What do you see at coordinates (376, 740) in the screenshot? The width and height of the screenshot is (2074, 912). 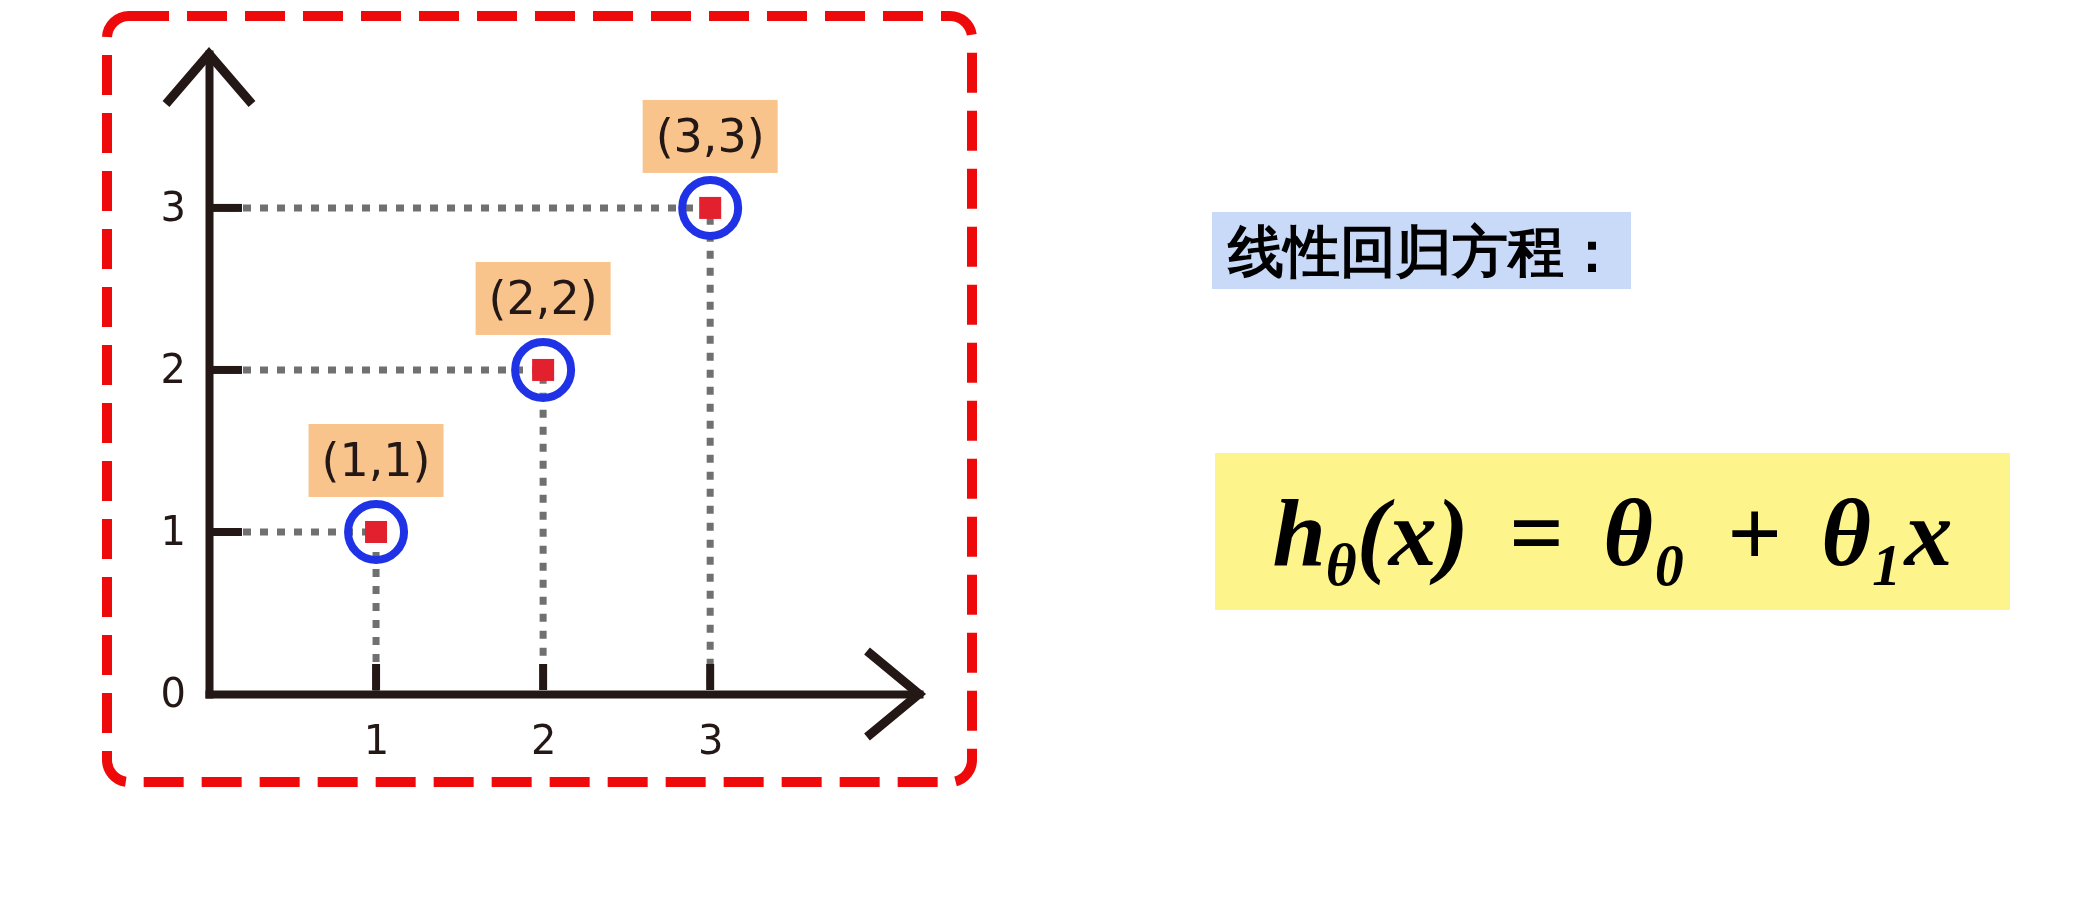 I see `x-tick-label: 1` at bounding box center [376, 740].